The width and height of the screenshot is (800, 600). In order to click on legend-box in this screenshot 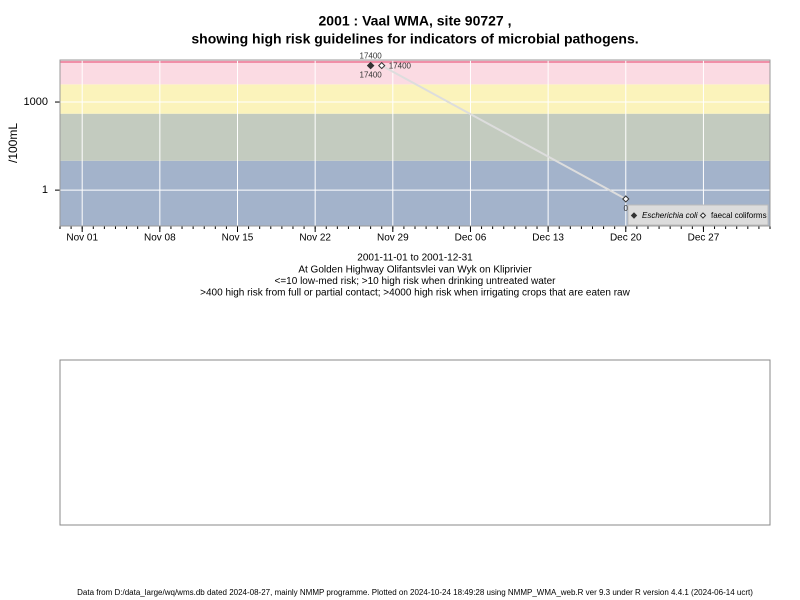, I will do `click(698, 215)`.